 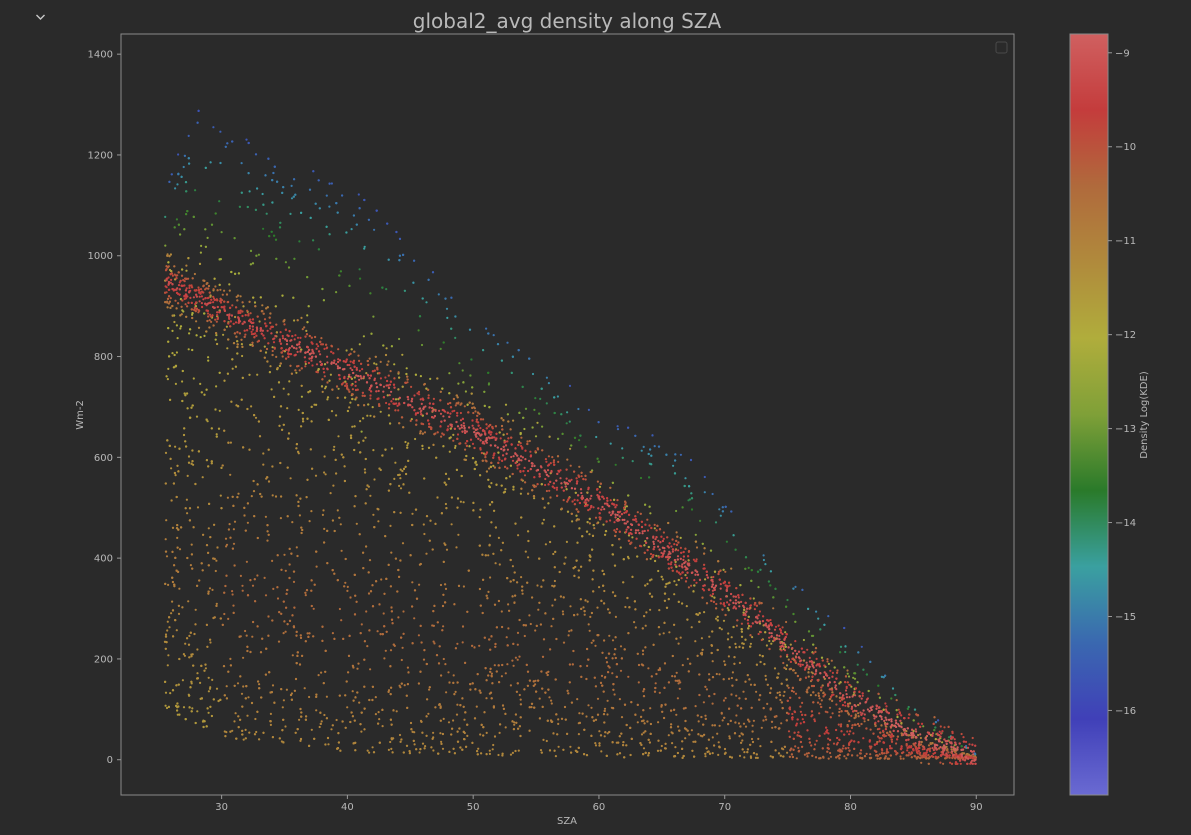 I want to click on collapse-toggle, so click(x=41, y=17).